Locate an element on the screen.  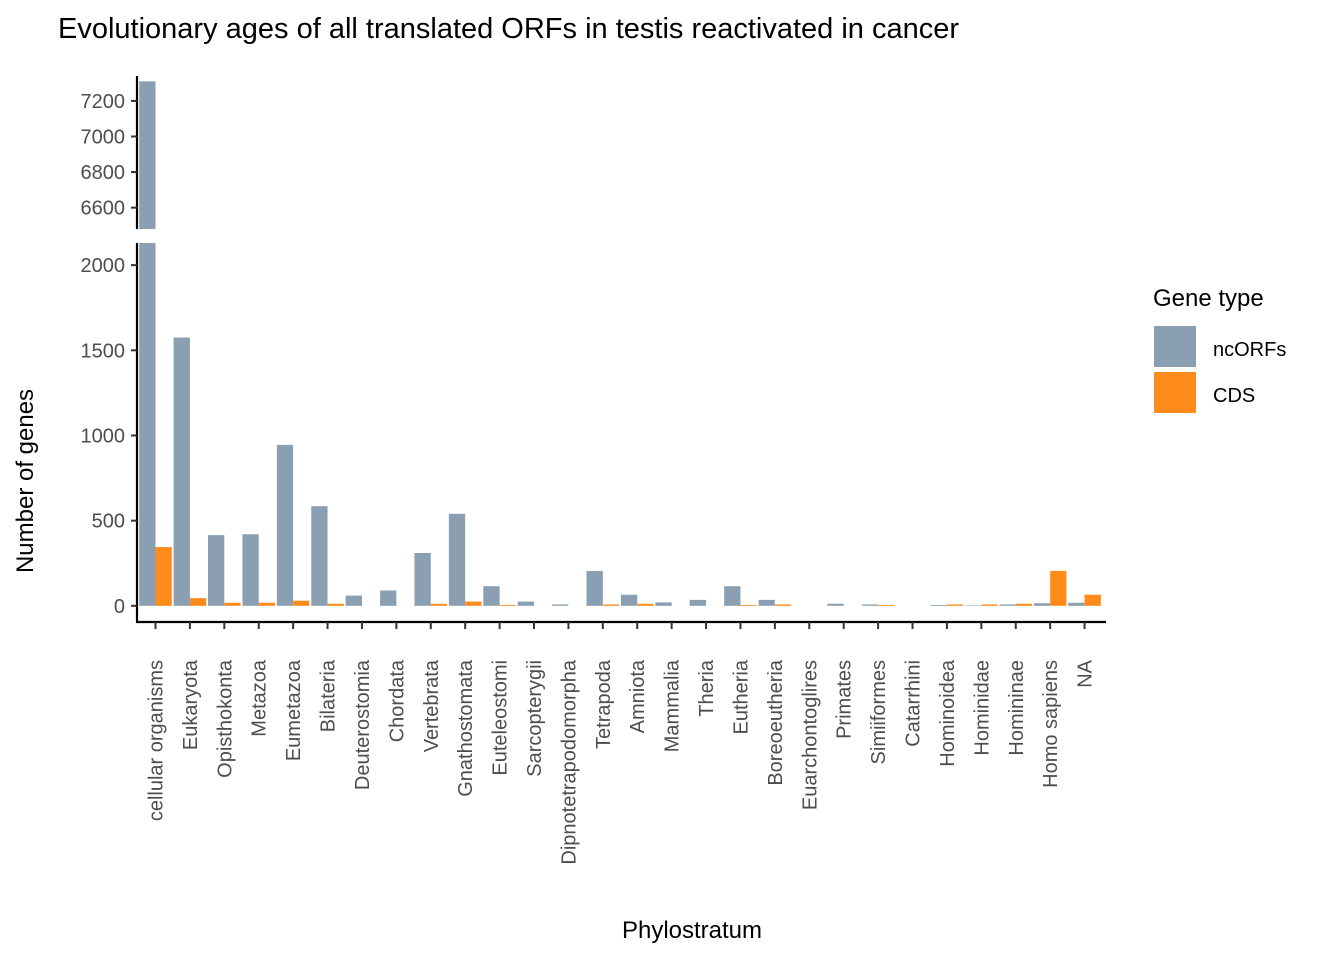
x-tick-label-1: Eukaryota is located at coordinates (191, 704).